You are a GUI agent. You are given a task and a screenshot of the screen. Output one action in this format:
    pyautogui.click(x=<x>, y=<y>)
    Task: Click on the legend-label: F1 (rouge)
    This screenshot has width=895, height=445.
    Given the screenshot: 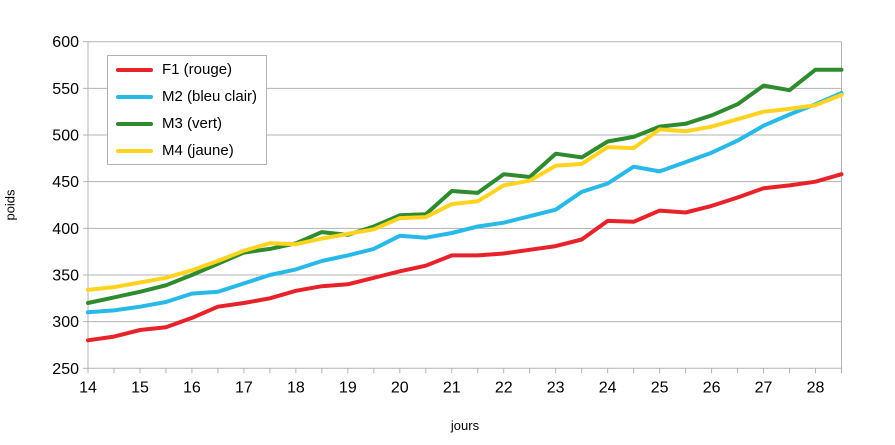 What is the action you would take?
    pyautogui.click(x=197, y=69)
    